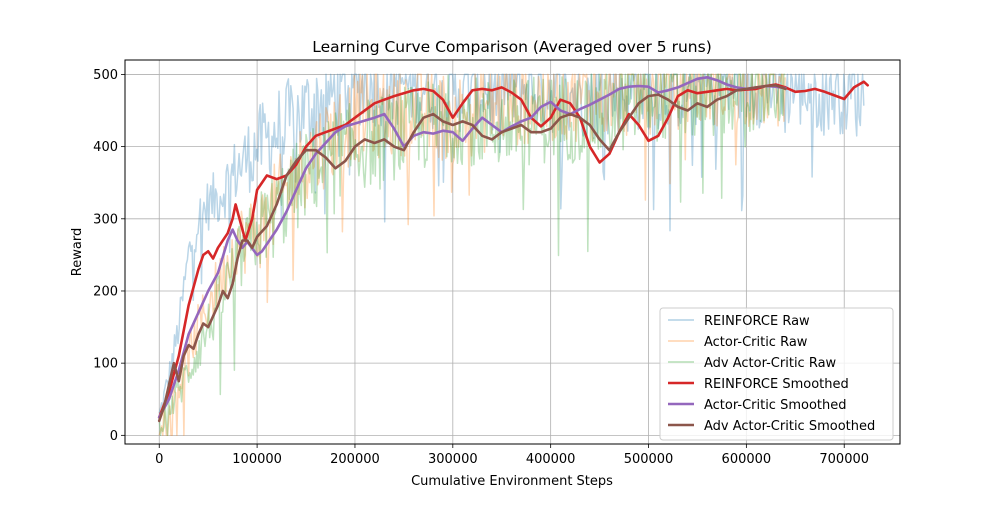  Describe the element at coordinates (355, 459) in the screenshot. I see `x-tick-label: 200000` at that location.